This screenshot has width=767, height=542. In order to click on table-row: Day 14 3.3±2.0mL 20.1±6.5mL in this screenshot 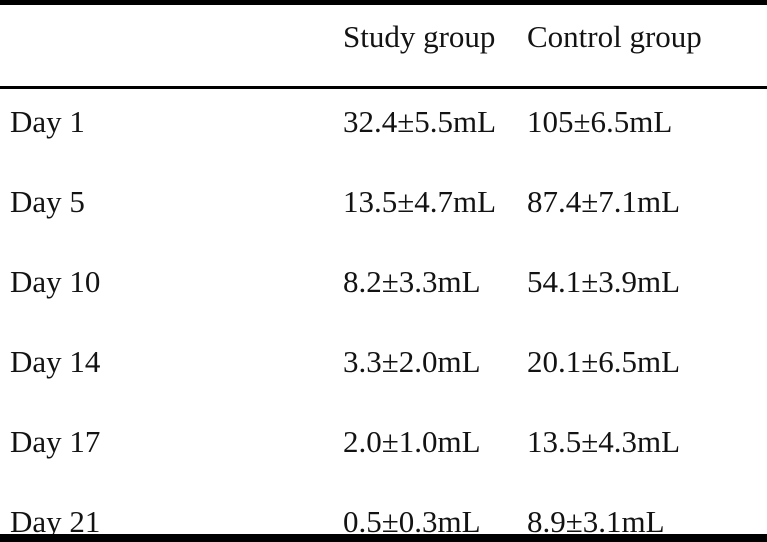, I will do `click(383, 369)`.